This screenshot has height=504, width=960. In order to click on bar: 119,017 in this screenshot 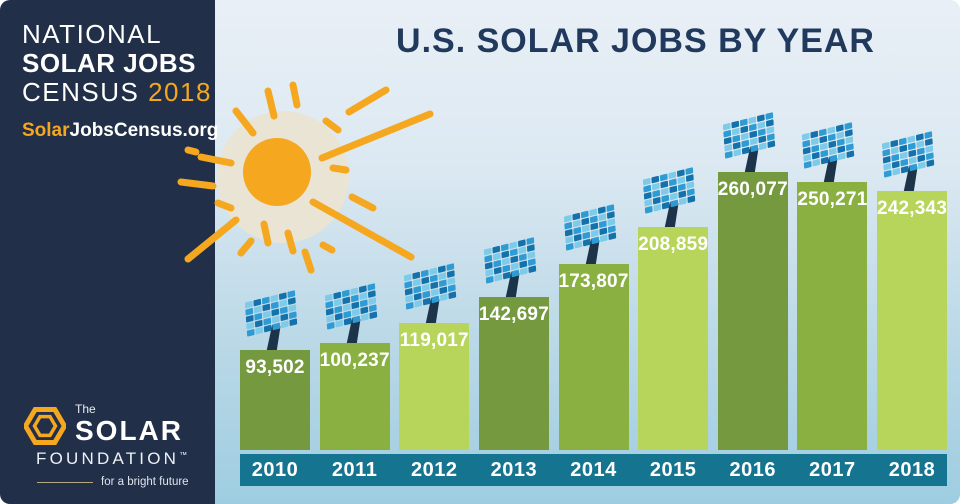, I will do `click(434, 386)`.